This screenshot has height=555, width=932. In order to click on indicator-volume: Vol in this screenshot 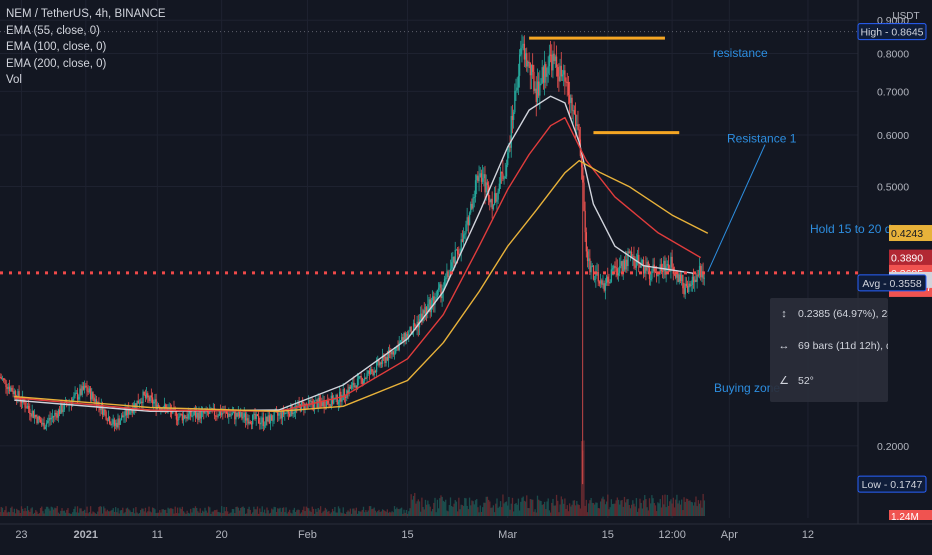, I will do `click(14, 80)`.